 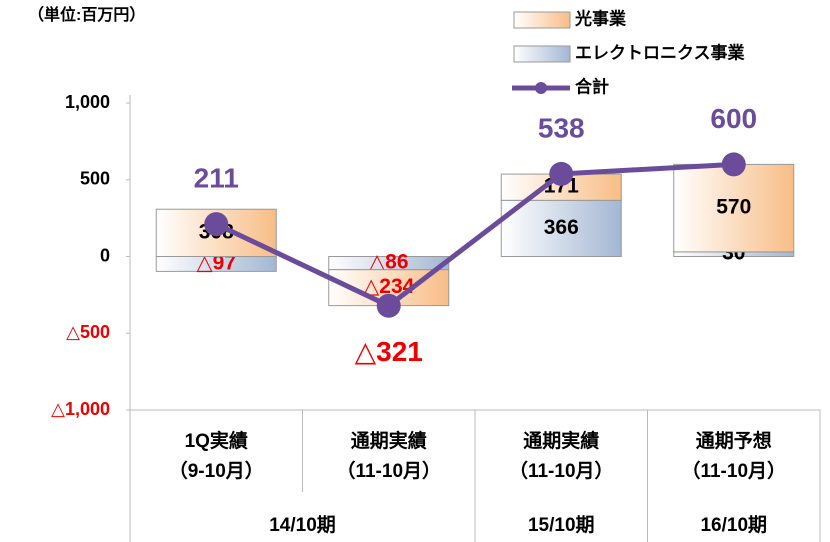 I want to click on group-label: 15/10期, so click(x=561, y=525).